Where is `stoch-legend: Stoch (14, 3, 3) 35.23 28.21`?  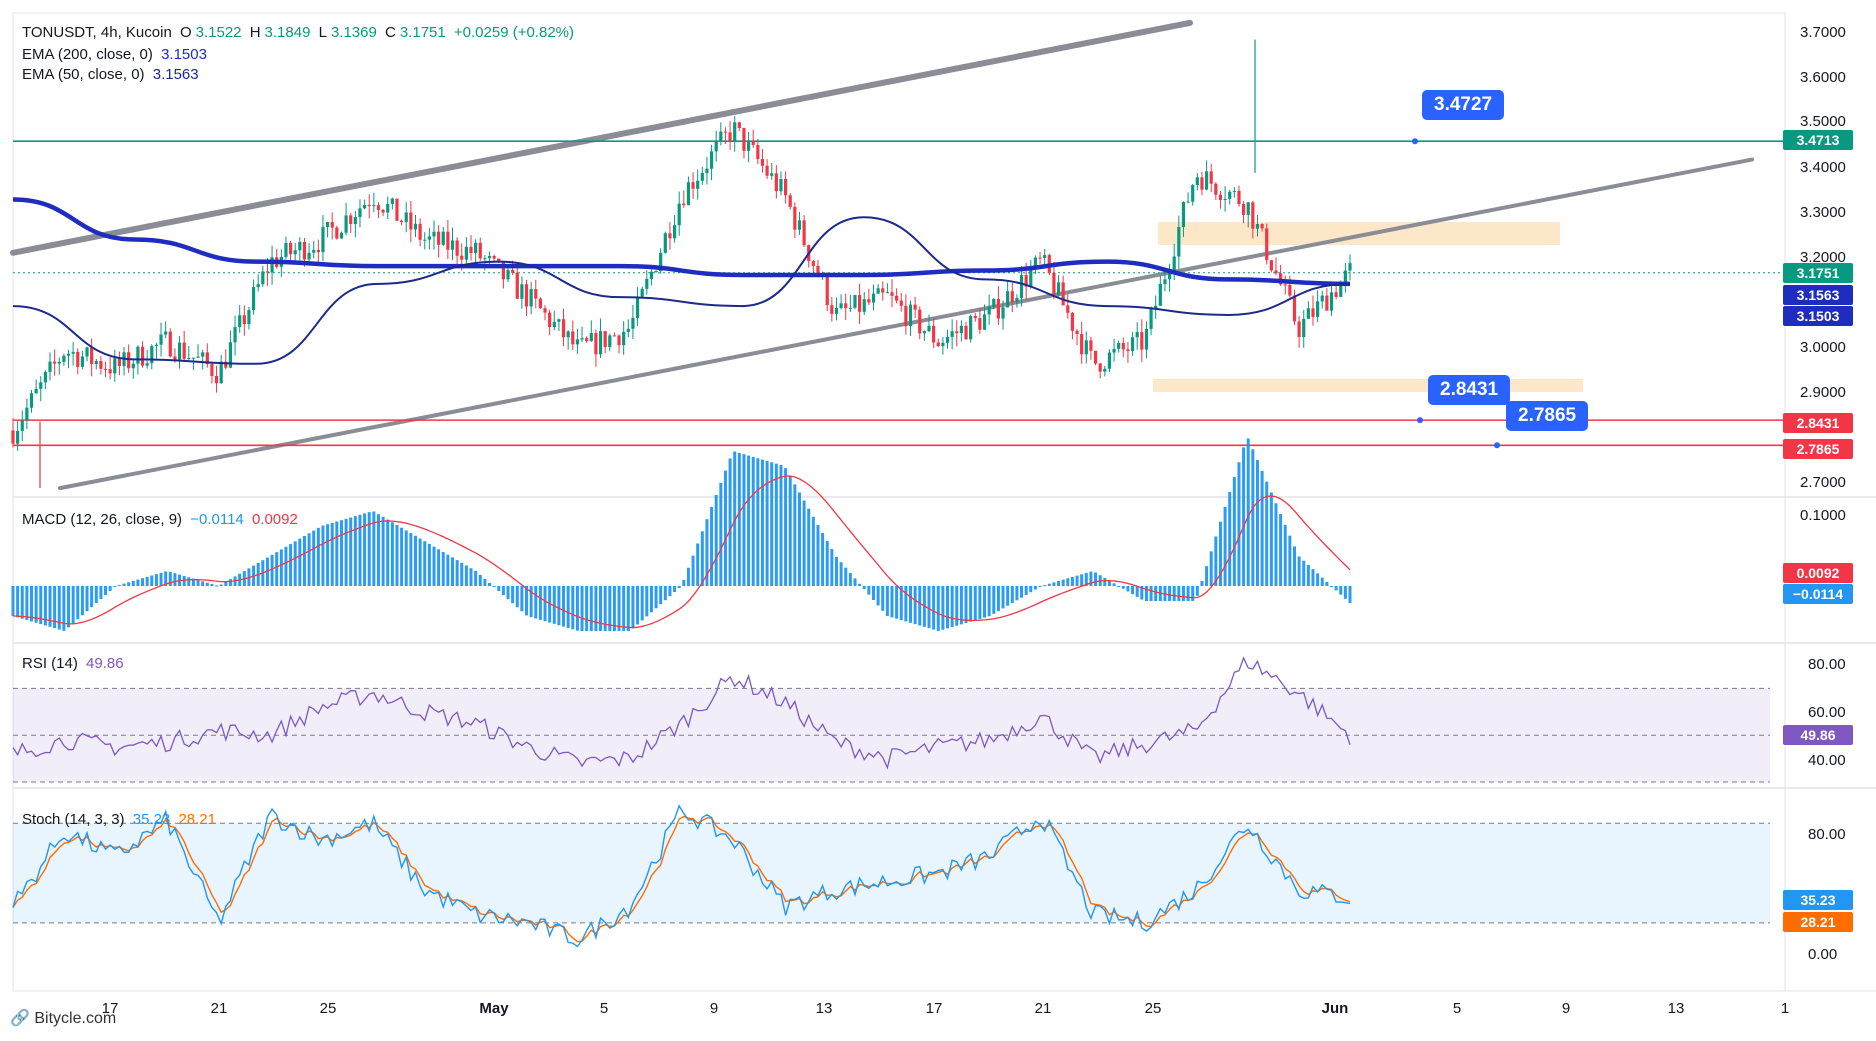 stoch-legend: Stoch (14, 3, 3) 35.23 28.21 is located at coordinates (121, 819).